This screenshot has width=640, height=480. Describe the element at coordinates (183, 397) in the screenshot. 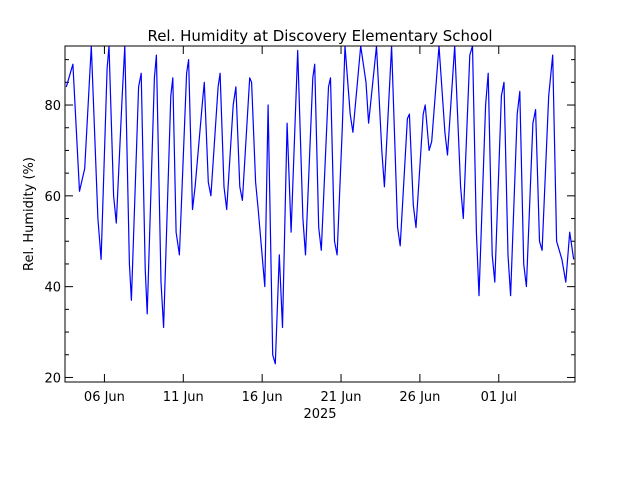

I see `x-tick-label: 11 Jun` at that location.